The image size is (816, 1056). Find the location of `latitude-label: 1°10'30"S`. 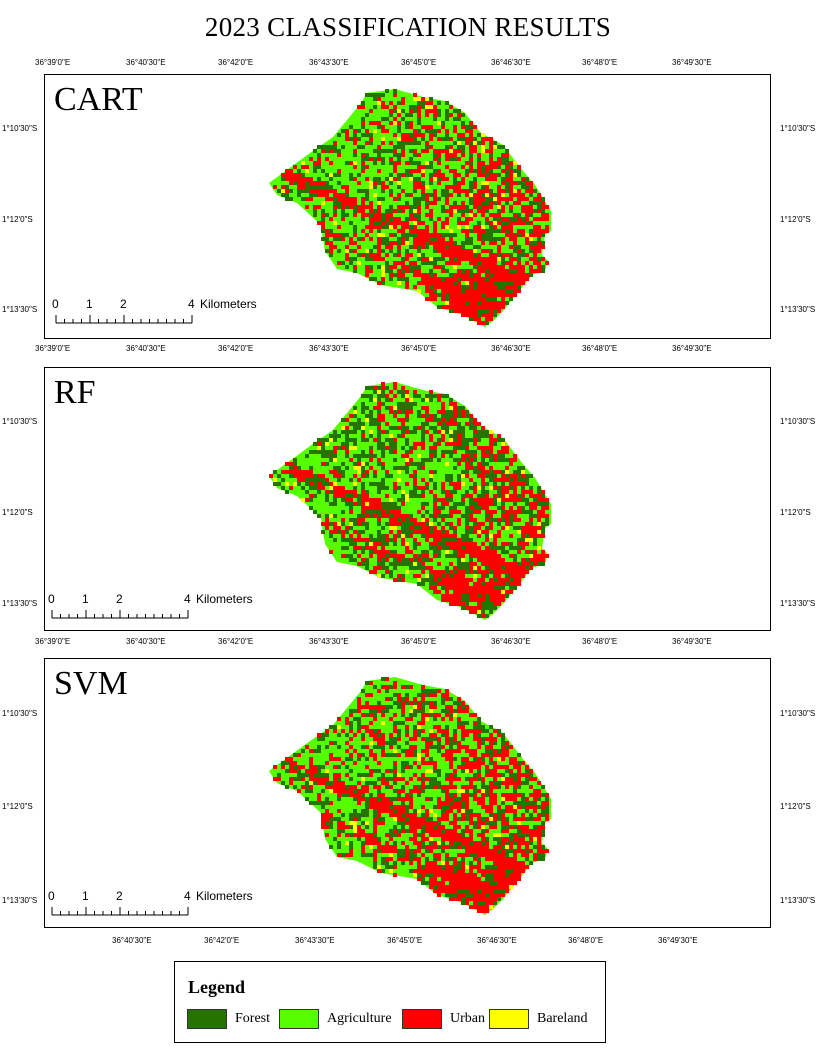

latitude-label: 1°10'30"S is located at coordinates (798, 128).